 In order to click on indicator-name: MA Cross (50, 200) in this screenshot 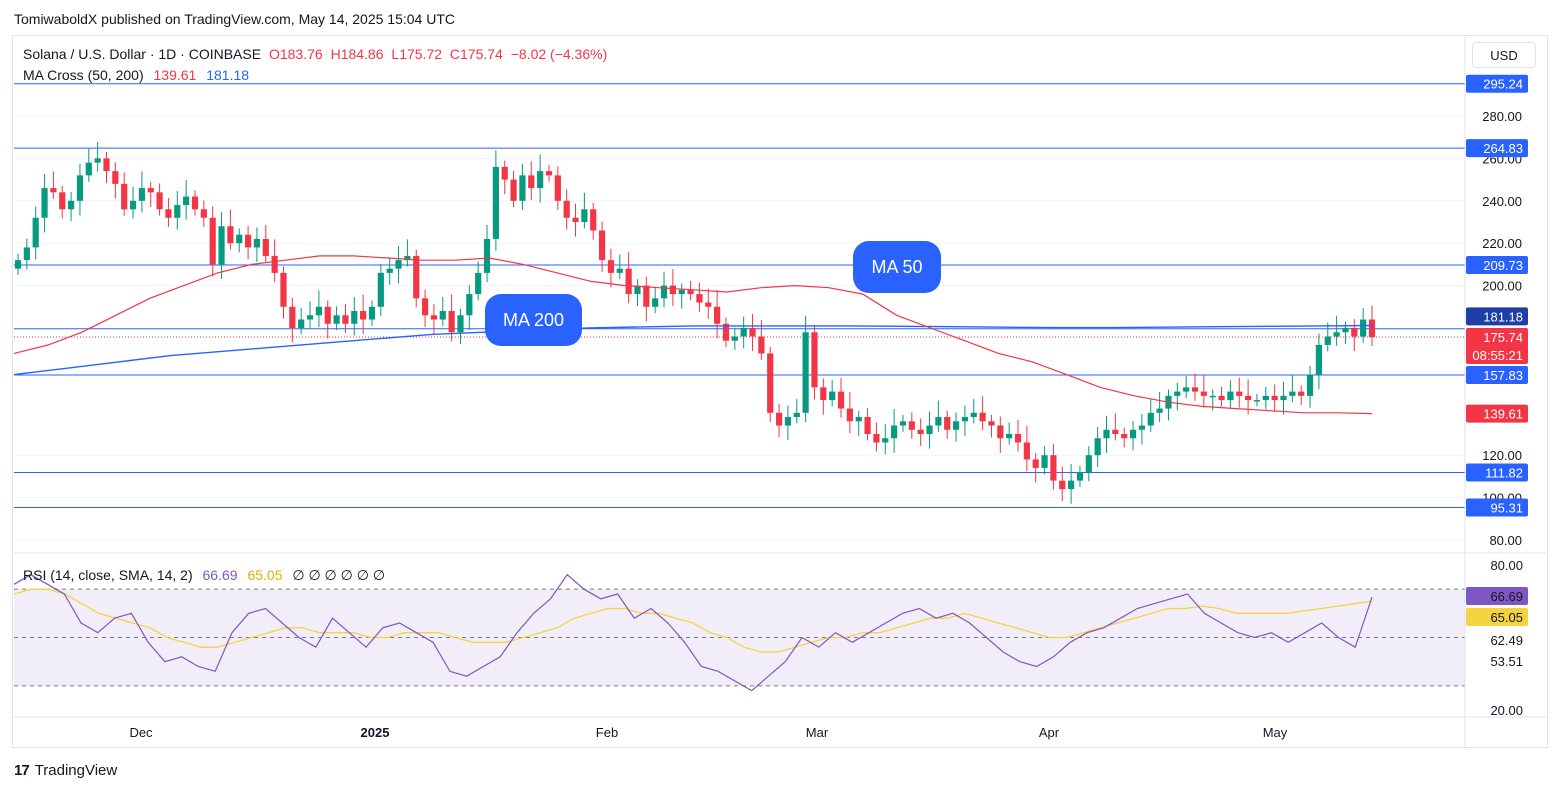, I will do `click(83, 75)`.